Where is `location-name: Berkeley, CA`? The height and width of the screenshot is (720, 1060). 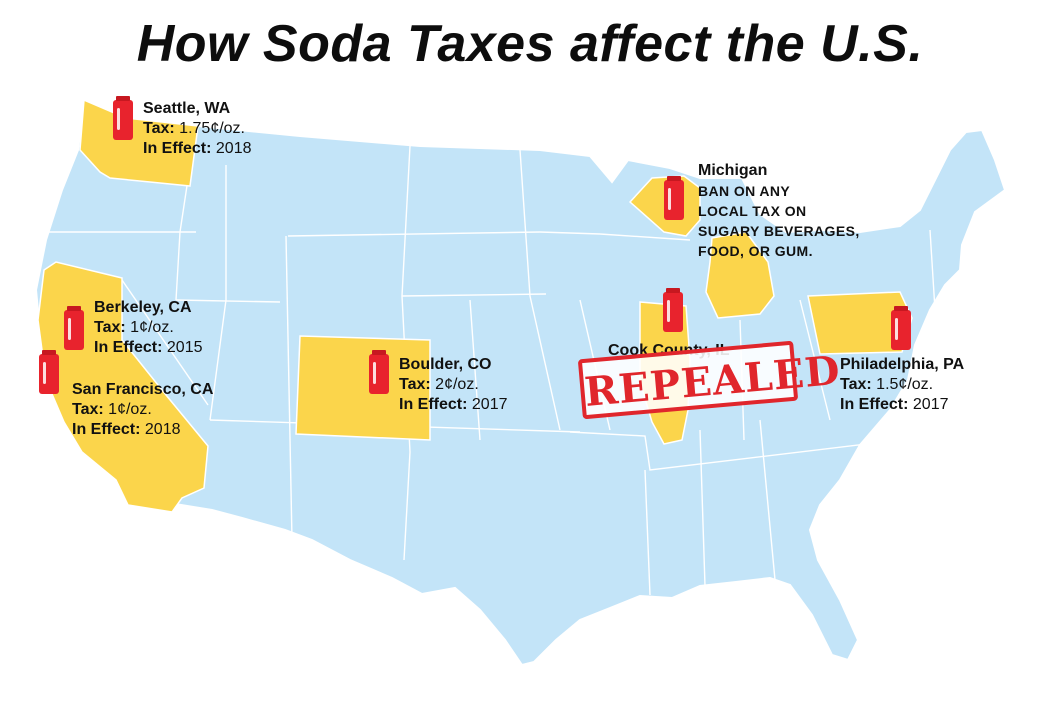 location-name: Berkeley, CA is located at coordinates (143, 307).